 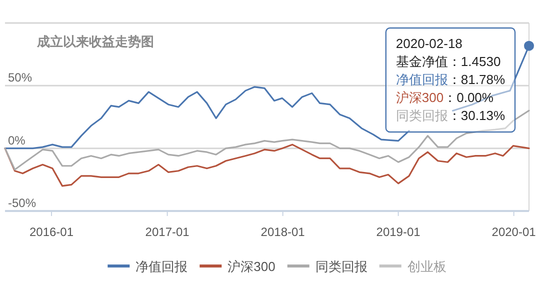 I want to click on legend-label: 创业板, so click(x=426, y=266).